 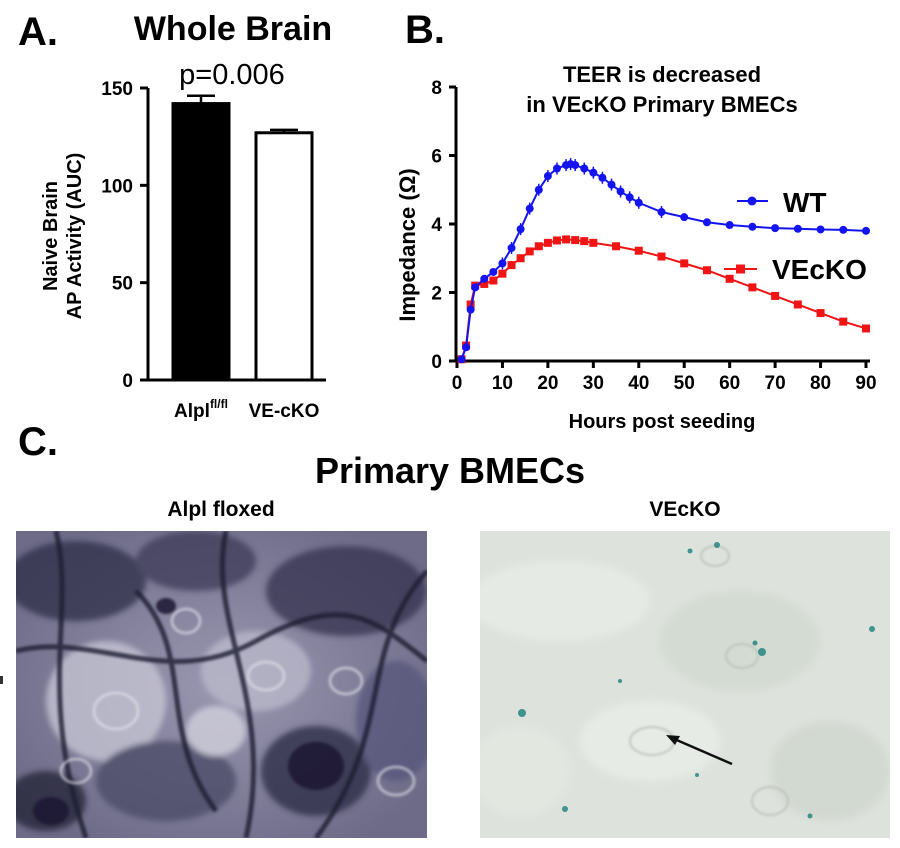 What do you see at coordinates (740, 269) in the screenshot?
I see `legend-vecko-marker` at bounding box center [740, 269].